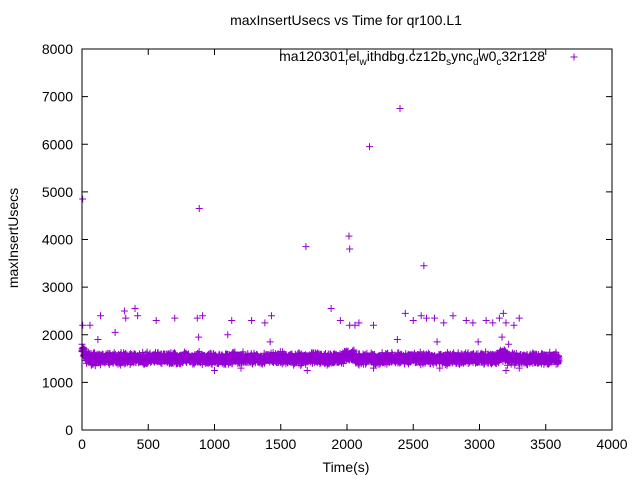 The width and height of the screenshot is (640, 480). Describe the element at coordinates (354, 56) in the screenshot. I see `legend-label-part: el` at that location.